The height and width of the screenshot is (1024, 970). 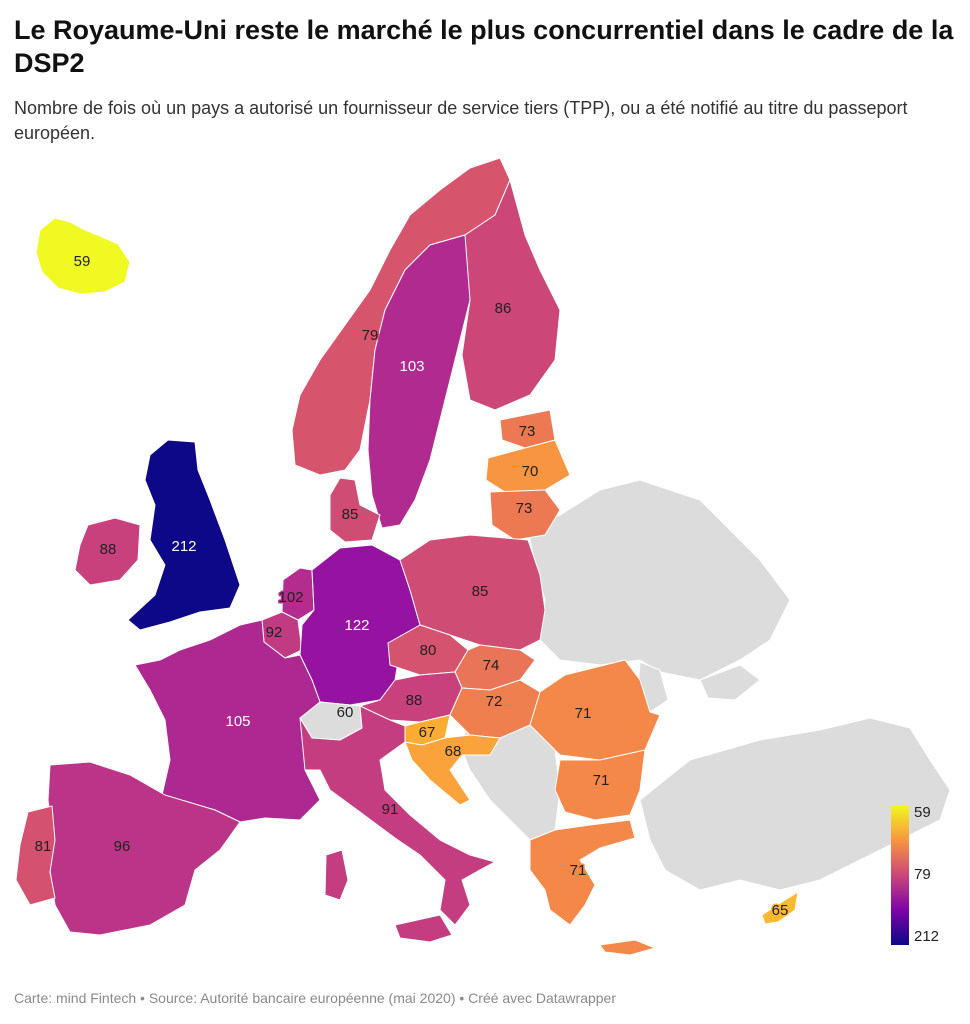 What do you see at coordinates (627, 947) in the screenshot?
I see `country-crete` at bounding box center [627, 947].